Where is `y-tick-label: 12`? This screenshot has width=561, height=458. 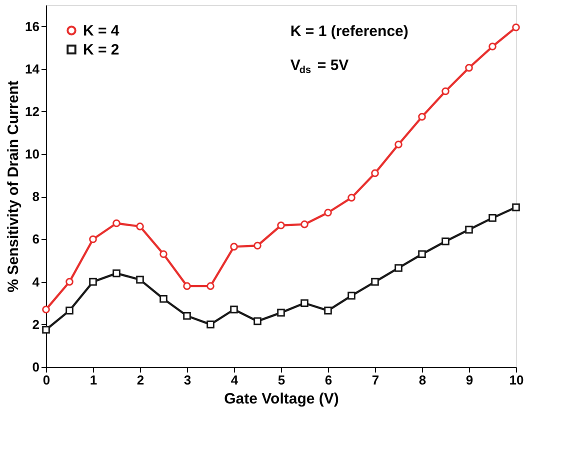 y-tick-label: 12 is located at coordinates (32, 111).